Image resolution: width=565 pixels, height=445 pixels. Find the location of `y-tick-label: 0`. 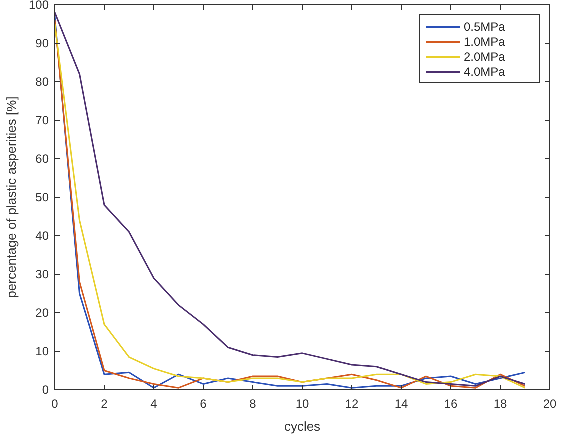

y-tick-label: 0 is located at coordinates (46, 390).